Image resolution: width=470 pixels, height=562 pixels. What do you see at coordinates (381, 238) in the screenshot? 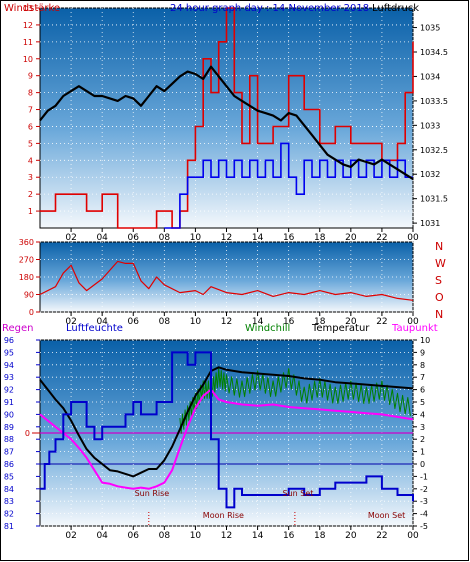
I see `panel-1-xtick-label: 22` at bounding box center [381, 238].